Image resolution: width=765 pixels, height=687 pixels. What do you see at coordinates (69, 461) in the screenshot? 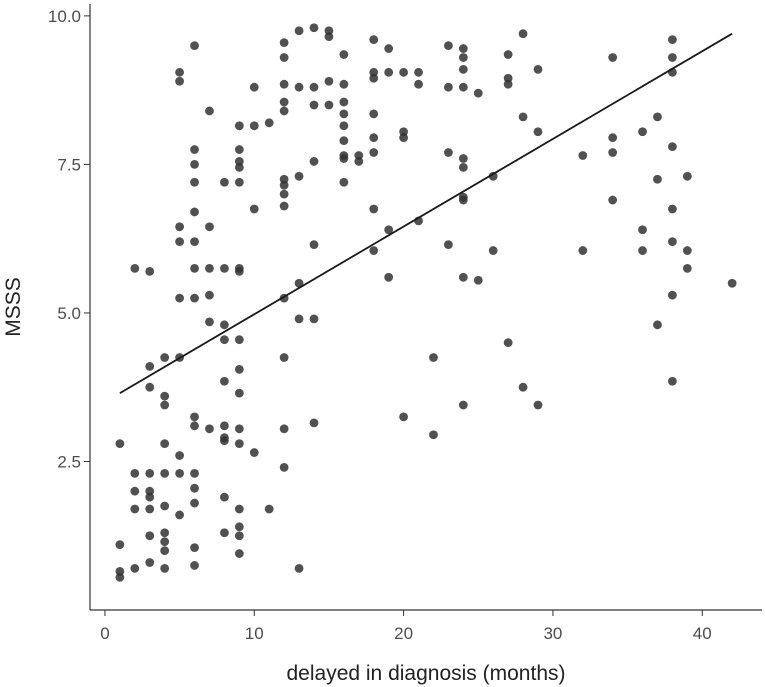
I see `y-tick-label: 2.5` at bounding box center [69, 461].